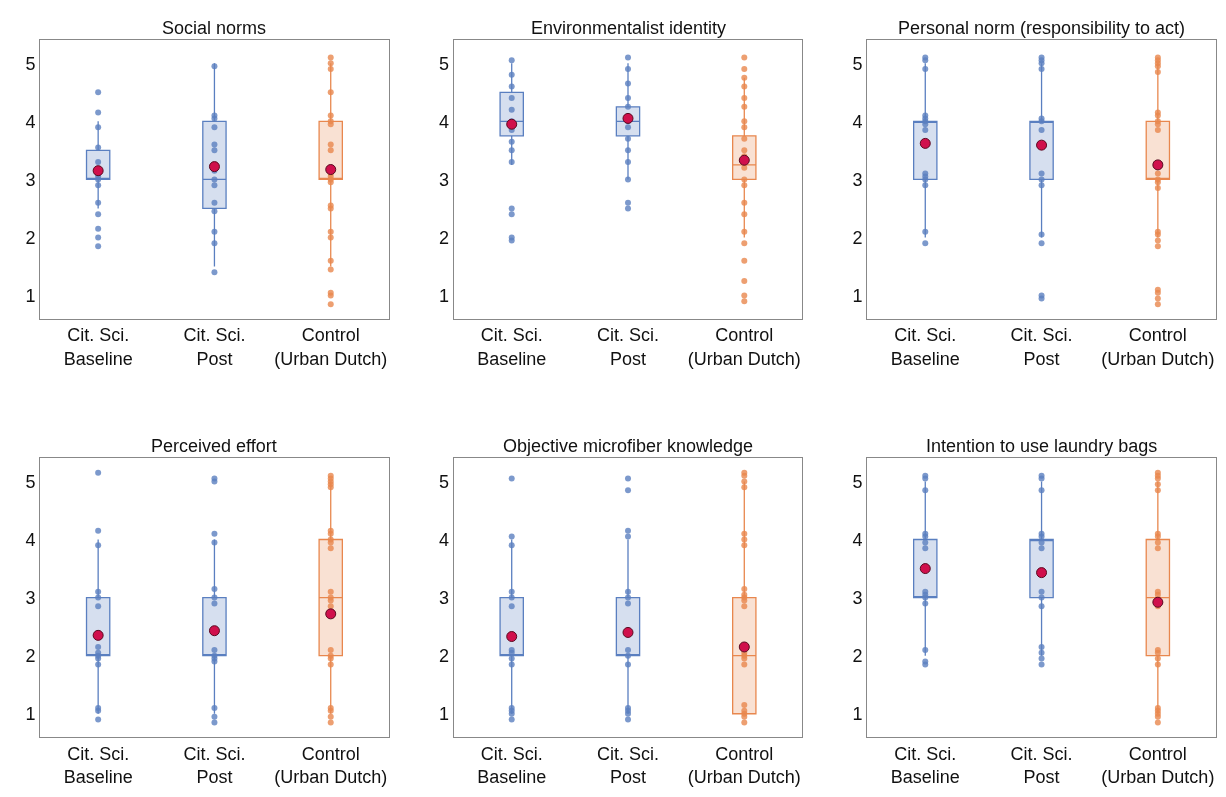  I want to click on chart-title: Perceived effort, so click(214, 446).